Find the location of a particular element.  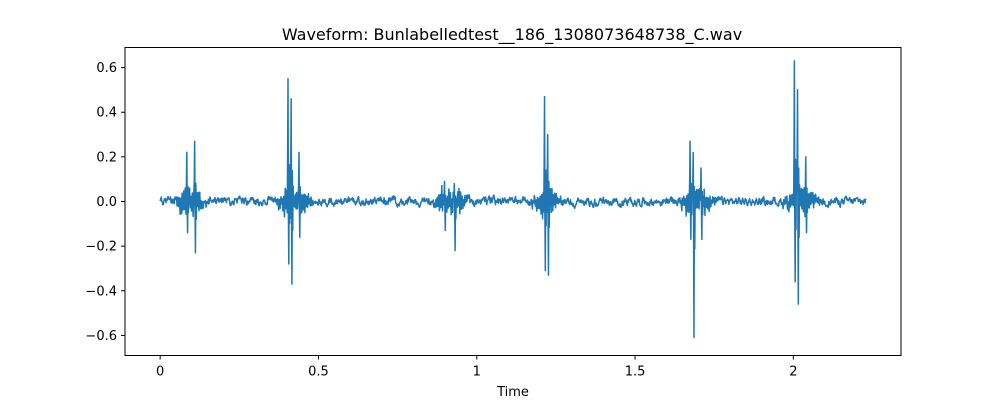

x-axis: 0 0.5 1 1.5 2 is located at coordinates (476, 367).